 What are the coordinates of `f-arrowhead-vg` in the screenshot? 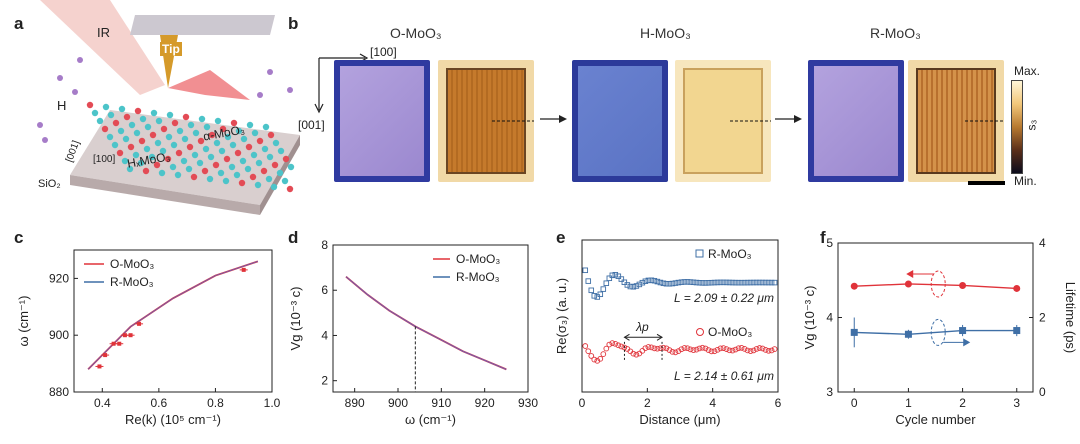 It's located at (910, 273).